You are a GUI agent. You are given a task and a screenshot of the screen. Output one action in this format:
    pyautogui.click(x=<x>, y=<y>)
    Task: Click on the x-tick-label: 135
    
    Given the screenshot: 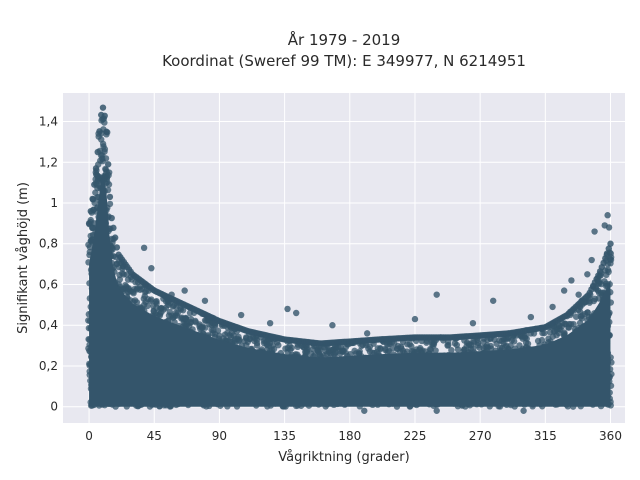 What is the action you would take?
    pyautogui.click(x=284, y=436)
    